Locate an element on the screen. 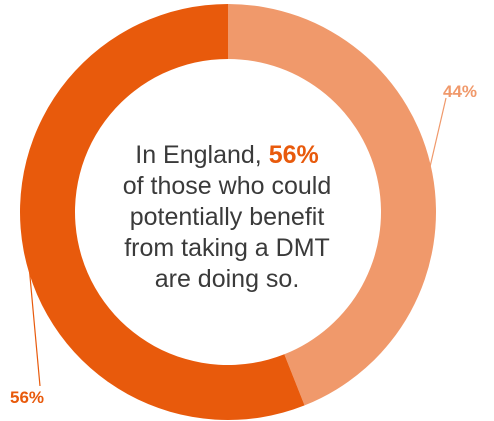 The width and height of the screenshot is (494, 421). caption-line-4: from taking a DMT is located at coordinates (227, 248).